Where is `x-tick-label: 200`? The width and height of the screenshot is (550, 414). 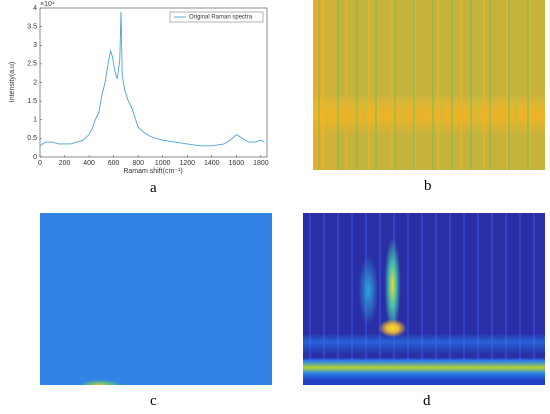
x-tick-label: 200 is located at coordinates (65, 163).